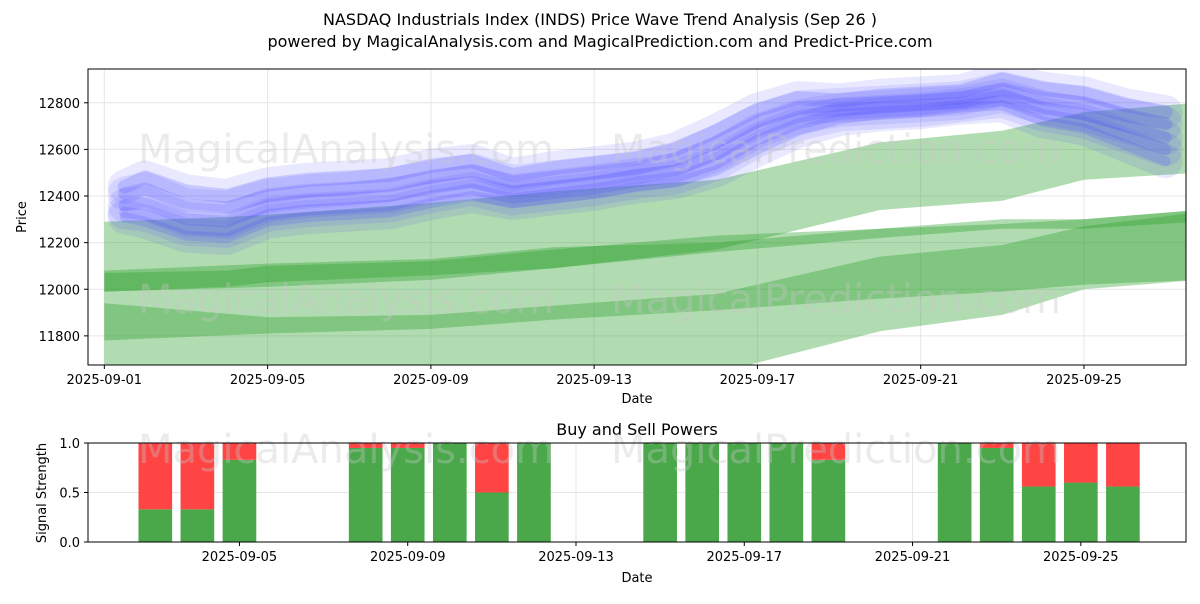 The image size is (1200, 604). I want to click on price-y-tick-label: 12200, so click(59, 244).